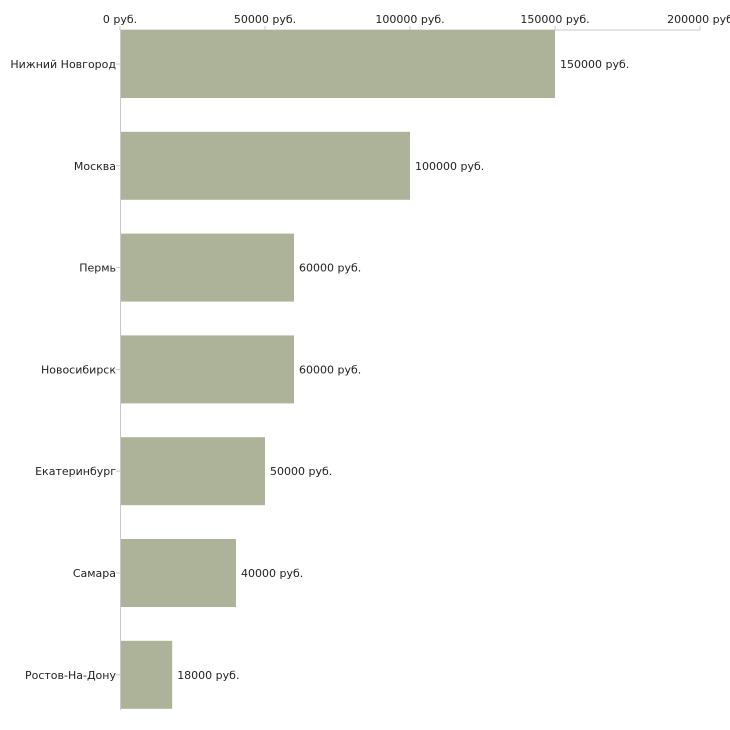 This screenshot has height=730, width=730. What do you see at coordinates (120, 19) in the screenshot?
I see `x-tick-label: 0 руб.` at bounding box center [120, 19].